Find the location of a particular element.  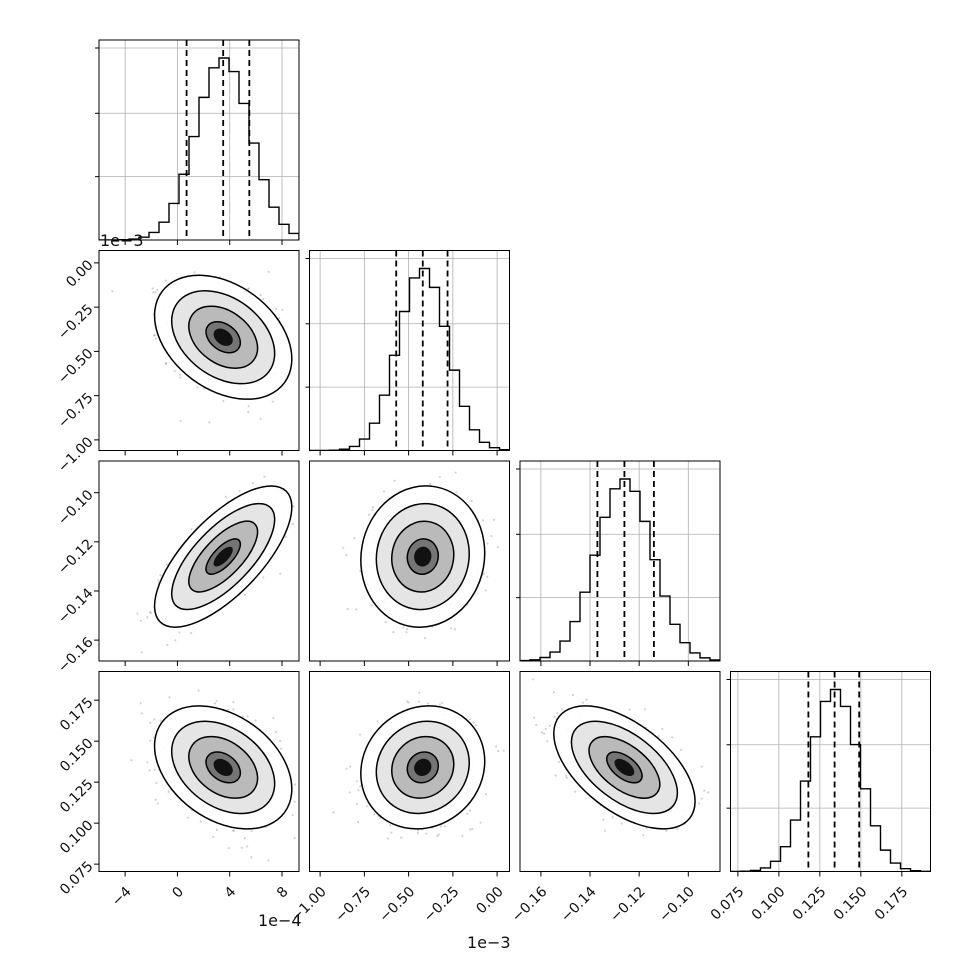

panel-2-0: −0.16−0.14−0.12−0.10 is located at coordinates (177, 568).